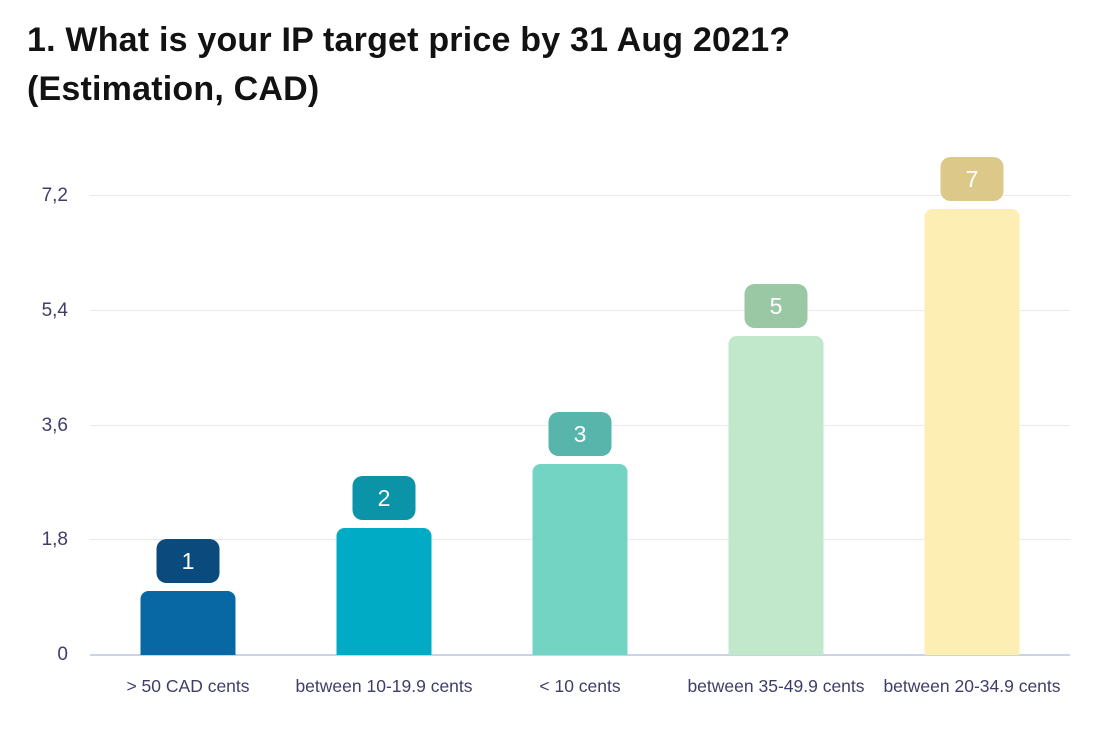 Image resolution: width=1095 pixels, height=737 pixels. I want to click on bar-column: 3 < 10 cents, so click(580, 446).